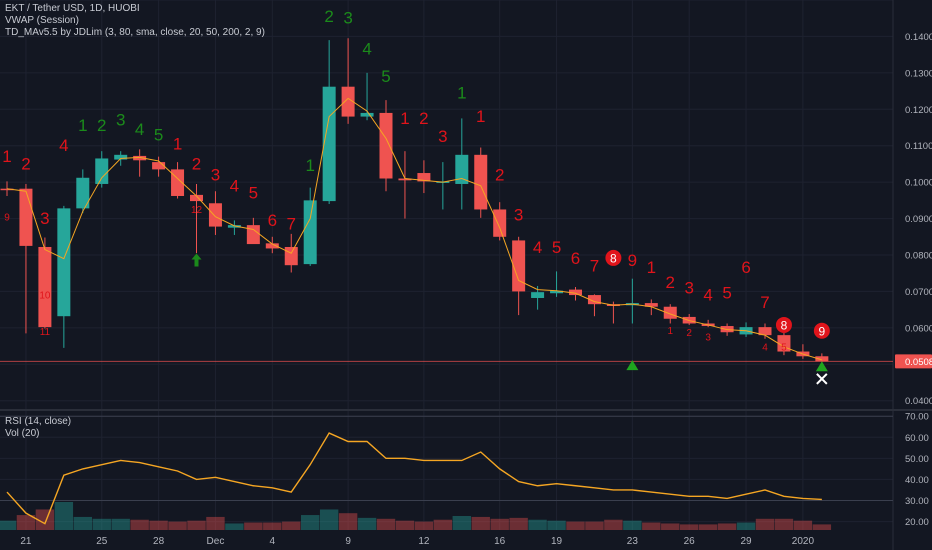 This screenshot has height=550, width=932. What do you see at coordinates (822, 379) in the screenshot?
I see `close-marker-icon` at bounding box center [822, 379].